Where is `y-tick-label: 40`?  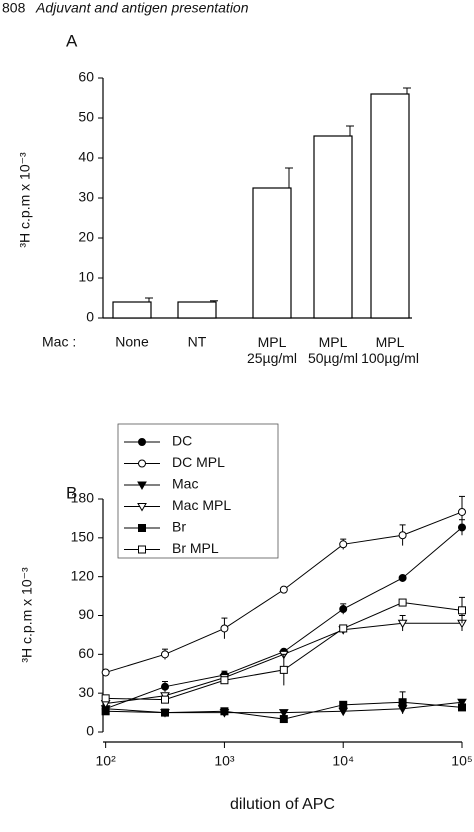 y-tick-label: 40 is located at coordinates (86, 157).